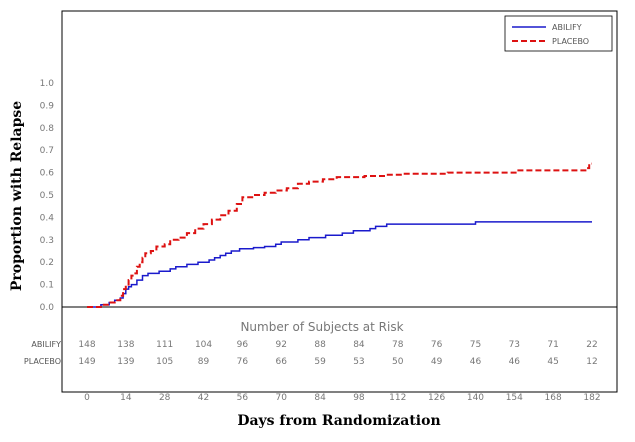 The image size is (635, 442). I want to click on risk-count: 50, so click(398, 362).